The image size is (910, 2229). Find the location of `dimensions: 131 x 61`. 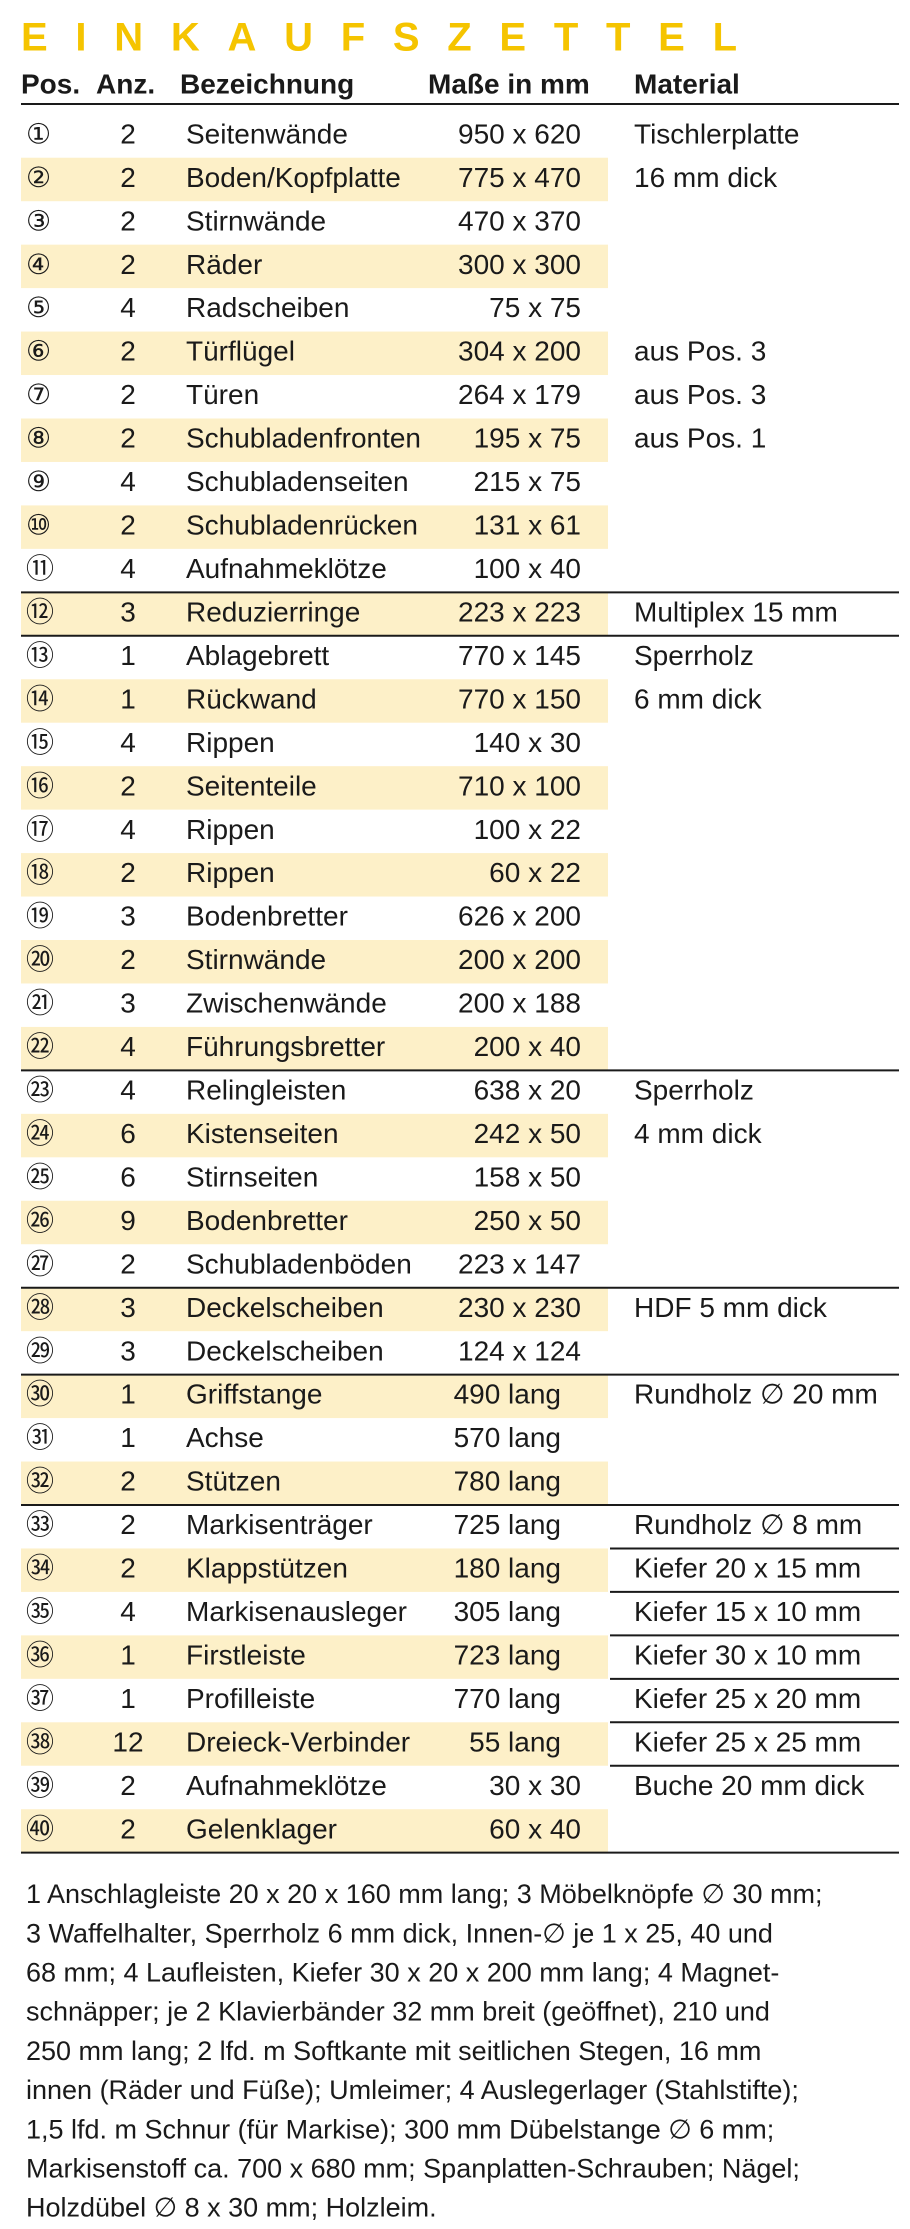

dimensions: 131 x 61 is located at coordinates (527, 525).